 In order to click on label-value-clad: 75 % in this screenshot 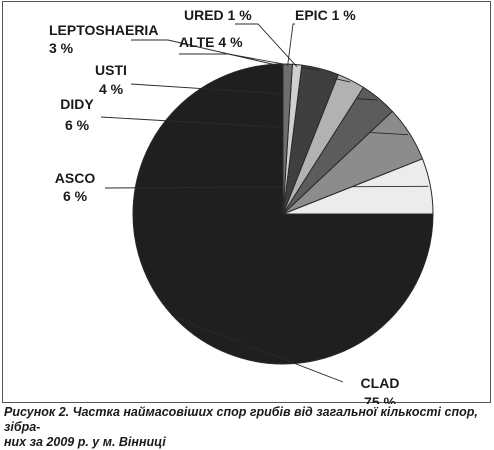, I will do `click(380, 399)`.